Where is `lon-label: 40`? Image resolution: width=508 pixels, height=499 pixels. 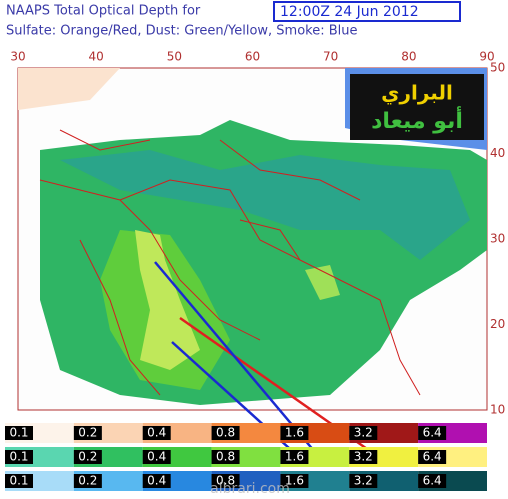 lon-label: 40 is located at coordinates (96, 57).